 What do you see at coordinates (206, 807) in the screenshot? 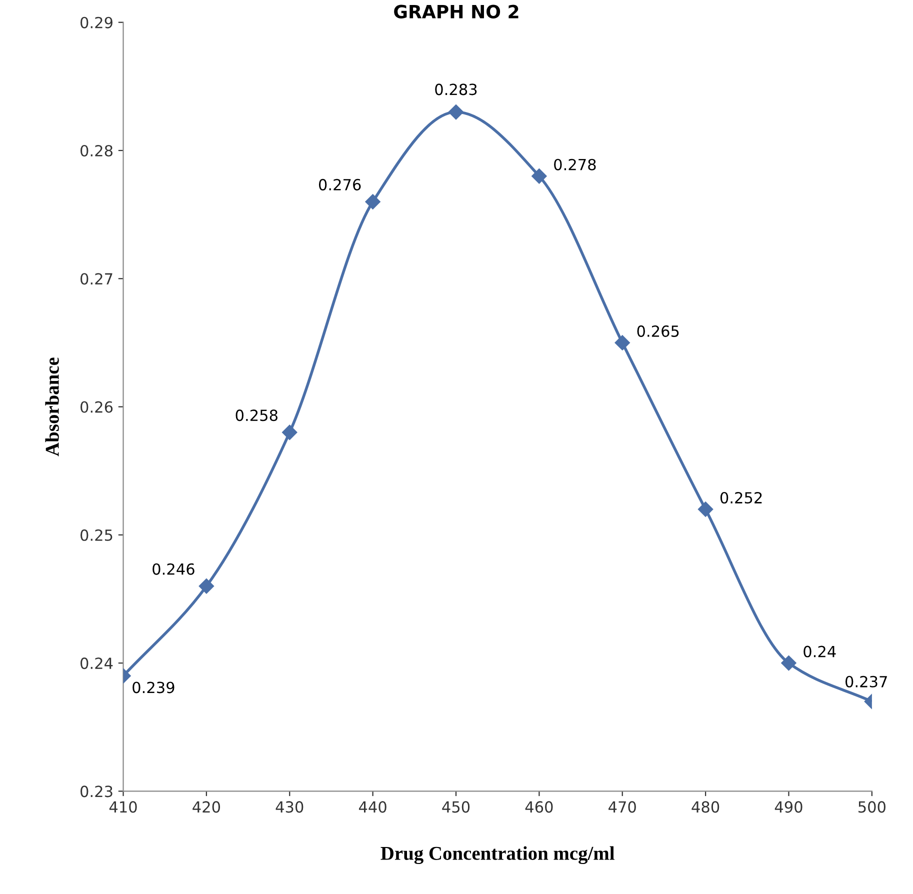
I see `x-tick-label: 420` at bounding box center [206, 807].